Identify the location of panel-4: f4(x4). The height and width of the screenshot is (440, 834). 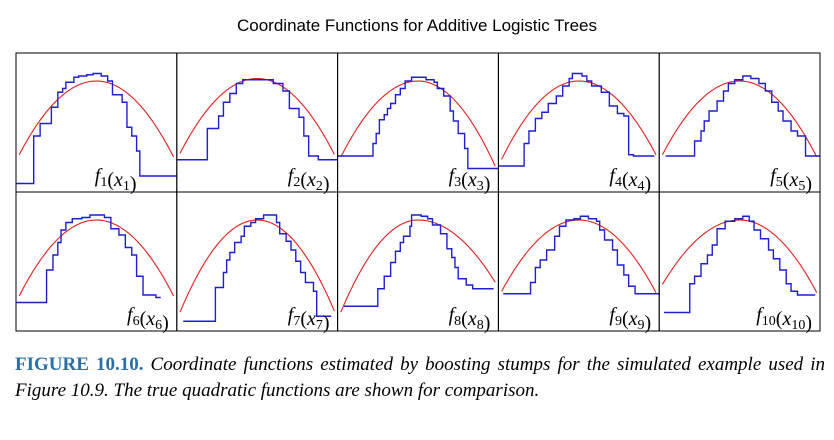
(578, 123).